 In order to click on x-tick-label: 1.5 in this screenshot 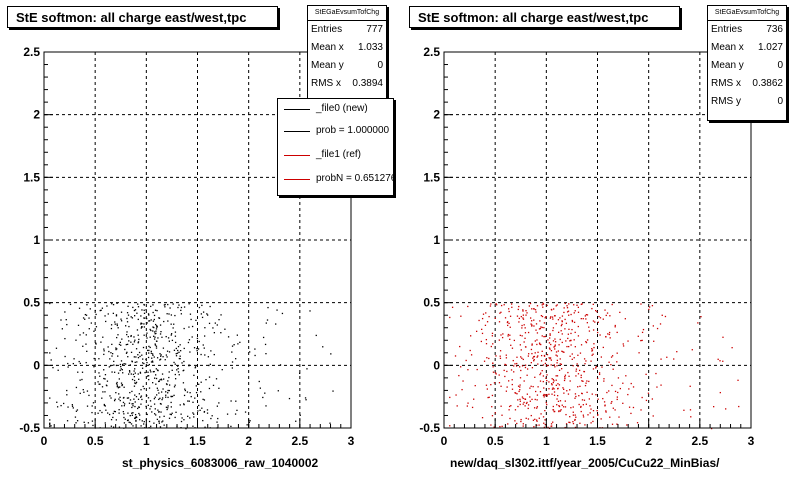, I will do `click(197, 441)`.